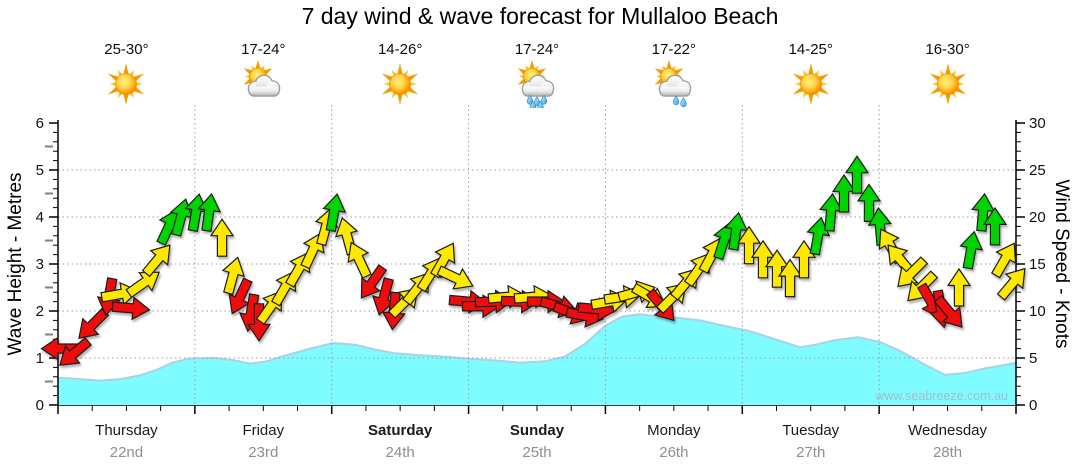  Describe the element at coordinates (400, 452) in the screenshot. I see `day-date: 24th` at that location.